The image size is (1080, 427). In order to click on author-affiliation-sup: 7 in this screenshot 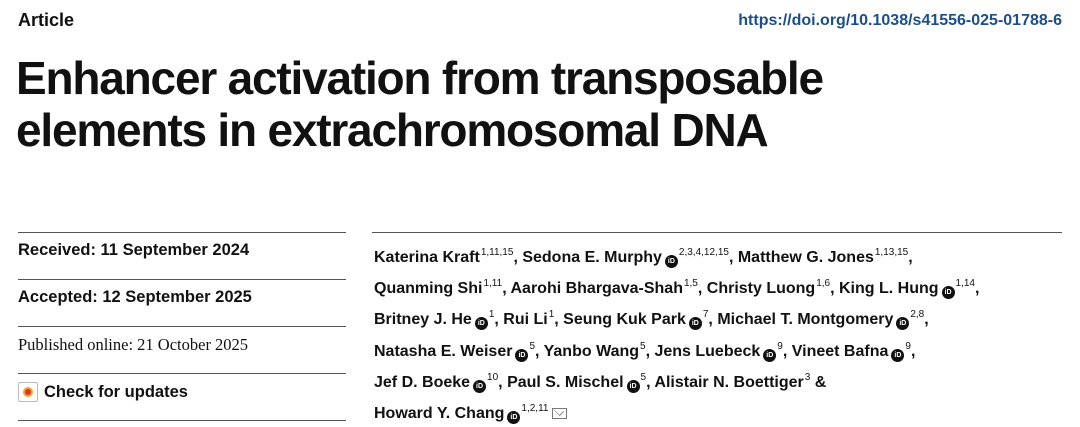, I will do `click(705, 315)`.